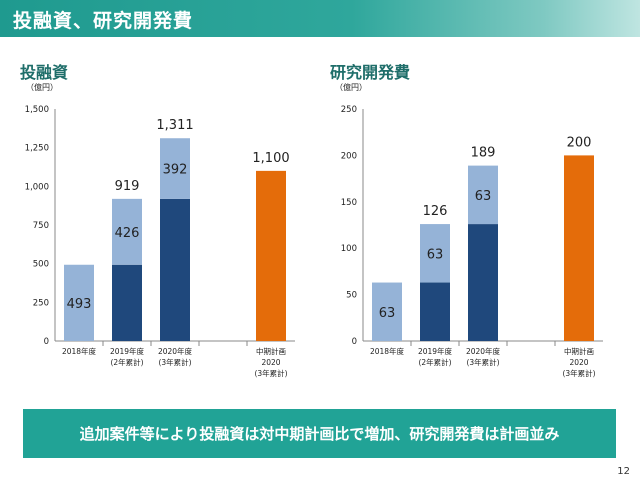 The image size is (640, 480). Describe the element at coordinates (579, 351) in the screenshot. I see `rnd-category-label: 中期計画` at that location.